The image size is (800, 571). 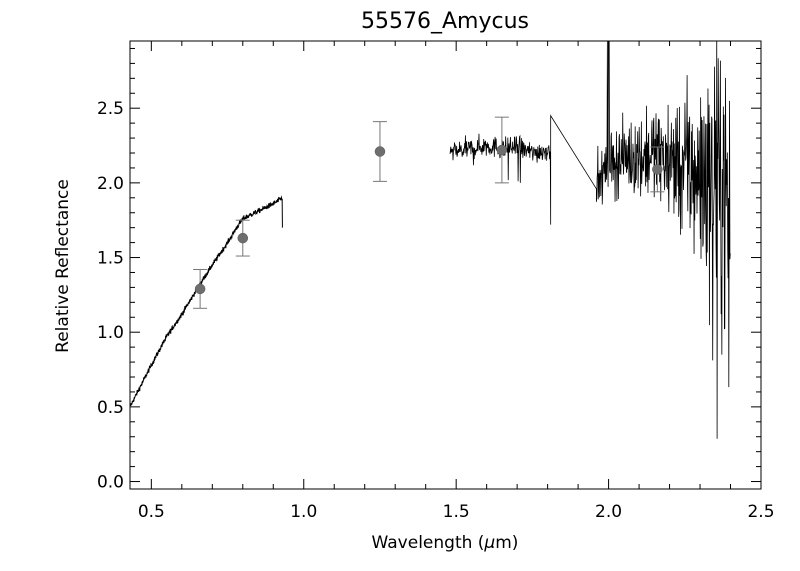 I want to click on visible-spectrum-line, so click(x=206, y=301).